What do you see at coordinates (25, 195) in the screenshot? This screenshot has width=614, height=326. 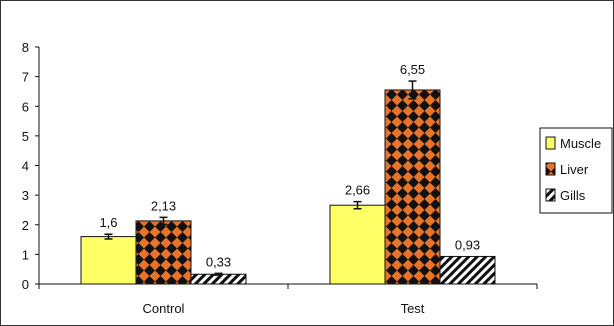 I see `y-tick-label: 3` at bounding box center [25, 195].